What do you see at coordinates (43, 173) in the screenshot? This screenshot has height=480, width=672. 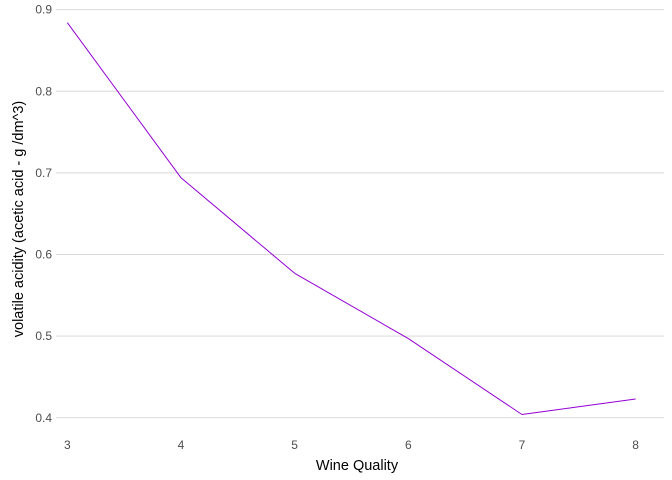 I see `y-tick-label: 0.7` at bounding box center [43, 173].